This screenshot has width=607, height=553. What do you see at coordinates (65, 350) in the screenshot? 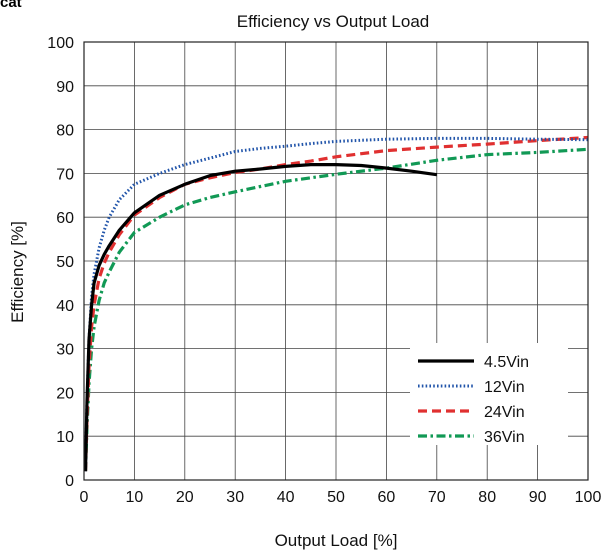
I see `y-tick-label-30: 30` at bounding box center [65, 350].